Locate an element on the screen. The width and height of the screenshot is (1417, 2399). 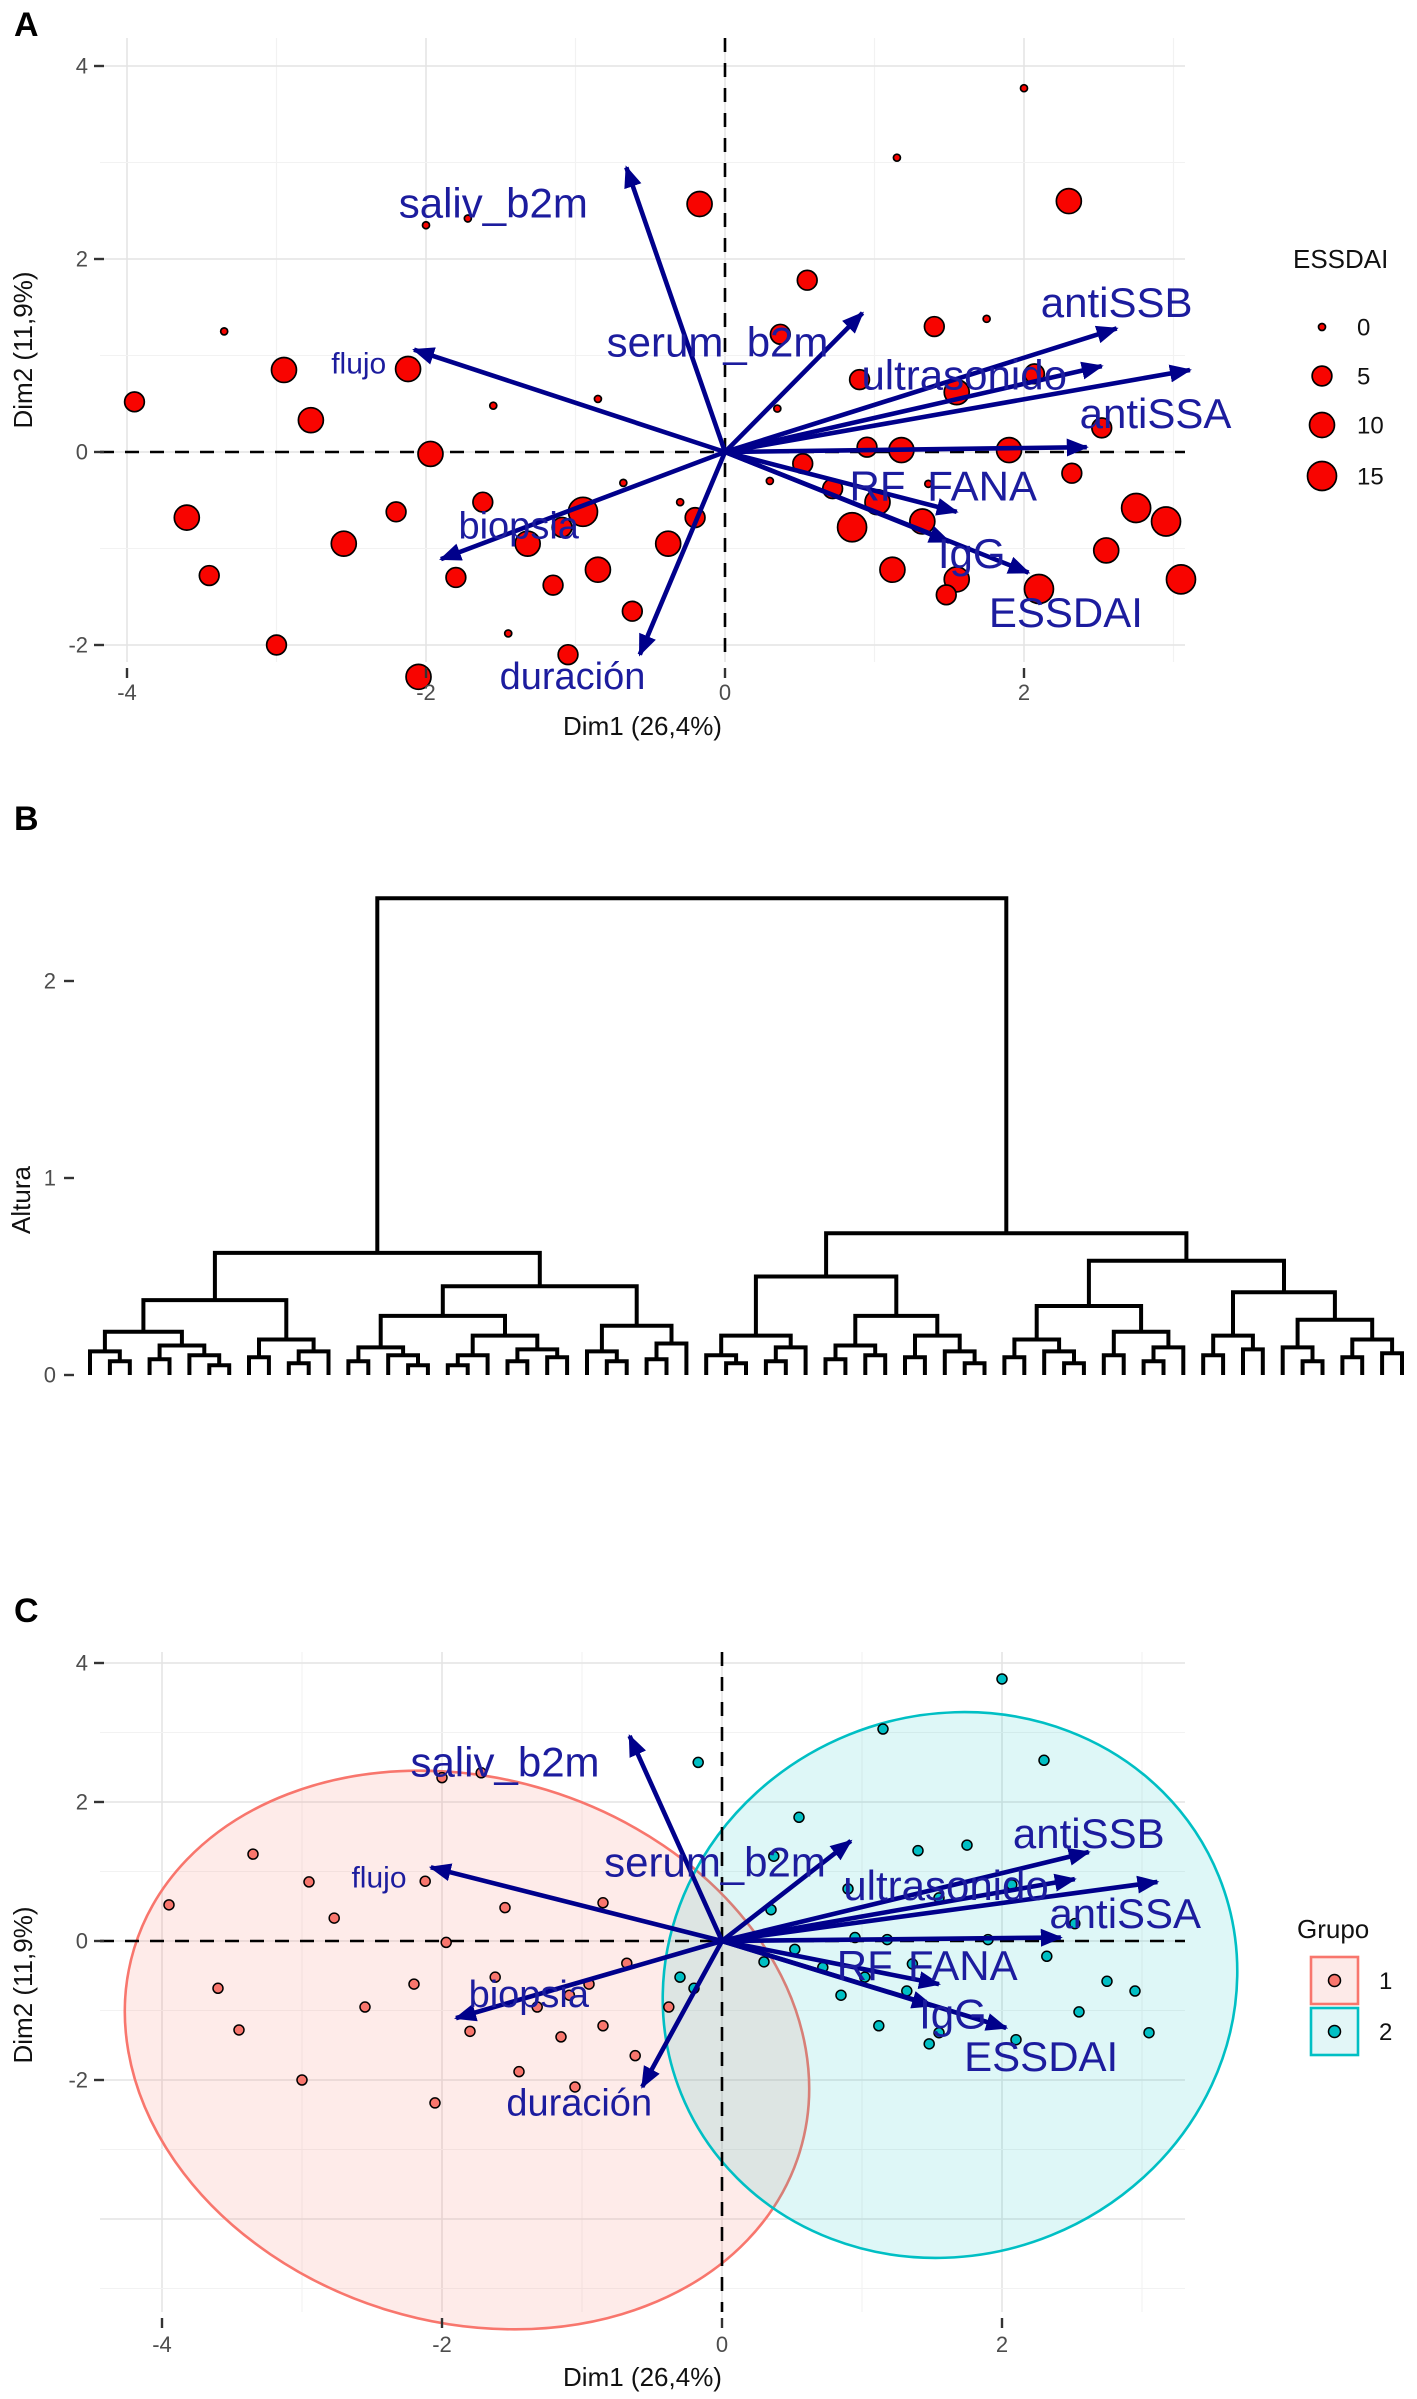
loading-arrow-ESSDAI is located at coordinates (865, 1984).